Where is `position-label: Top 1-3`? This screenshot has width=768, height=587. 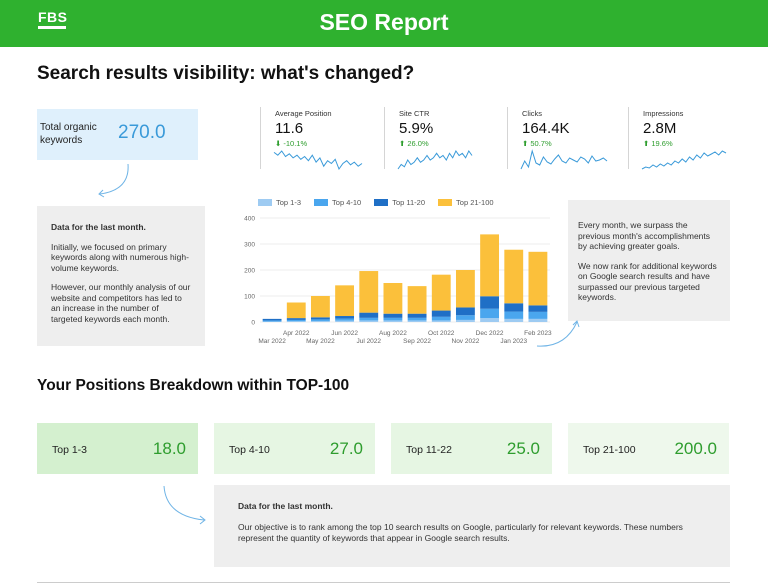
position-label: Top 1-3 is located at coordinates (70, 450).